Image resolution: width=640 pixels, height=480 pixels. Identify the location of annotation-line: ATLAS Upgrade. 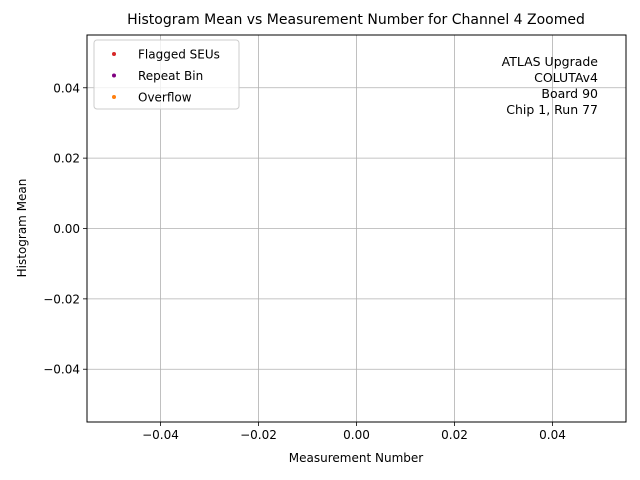
(550, 61).